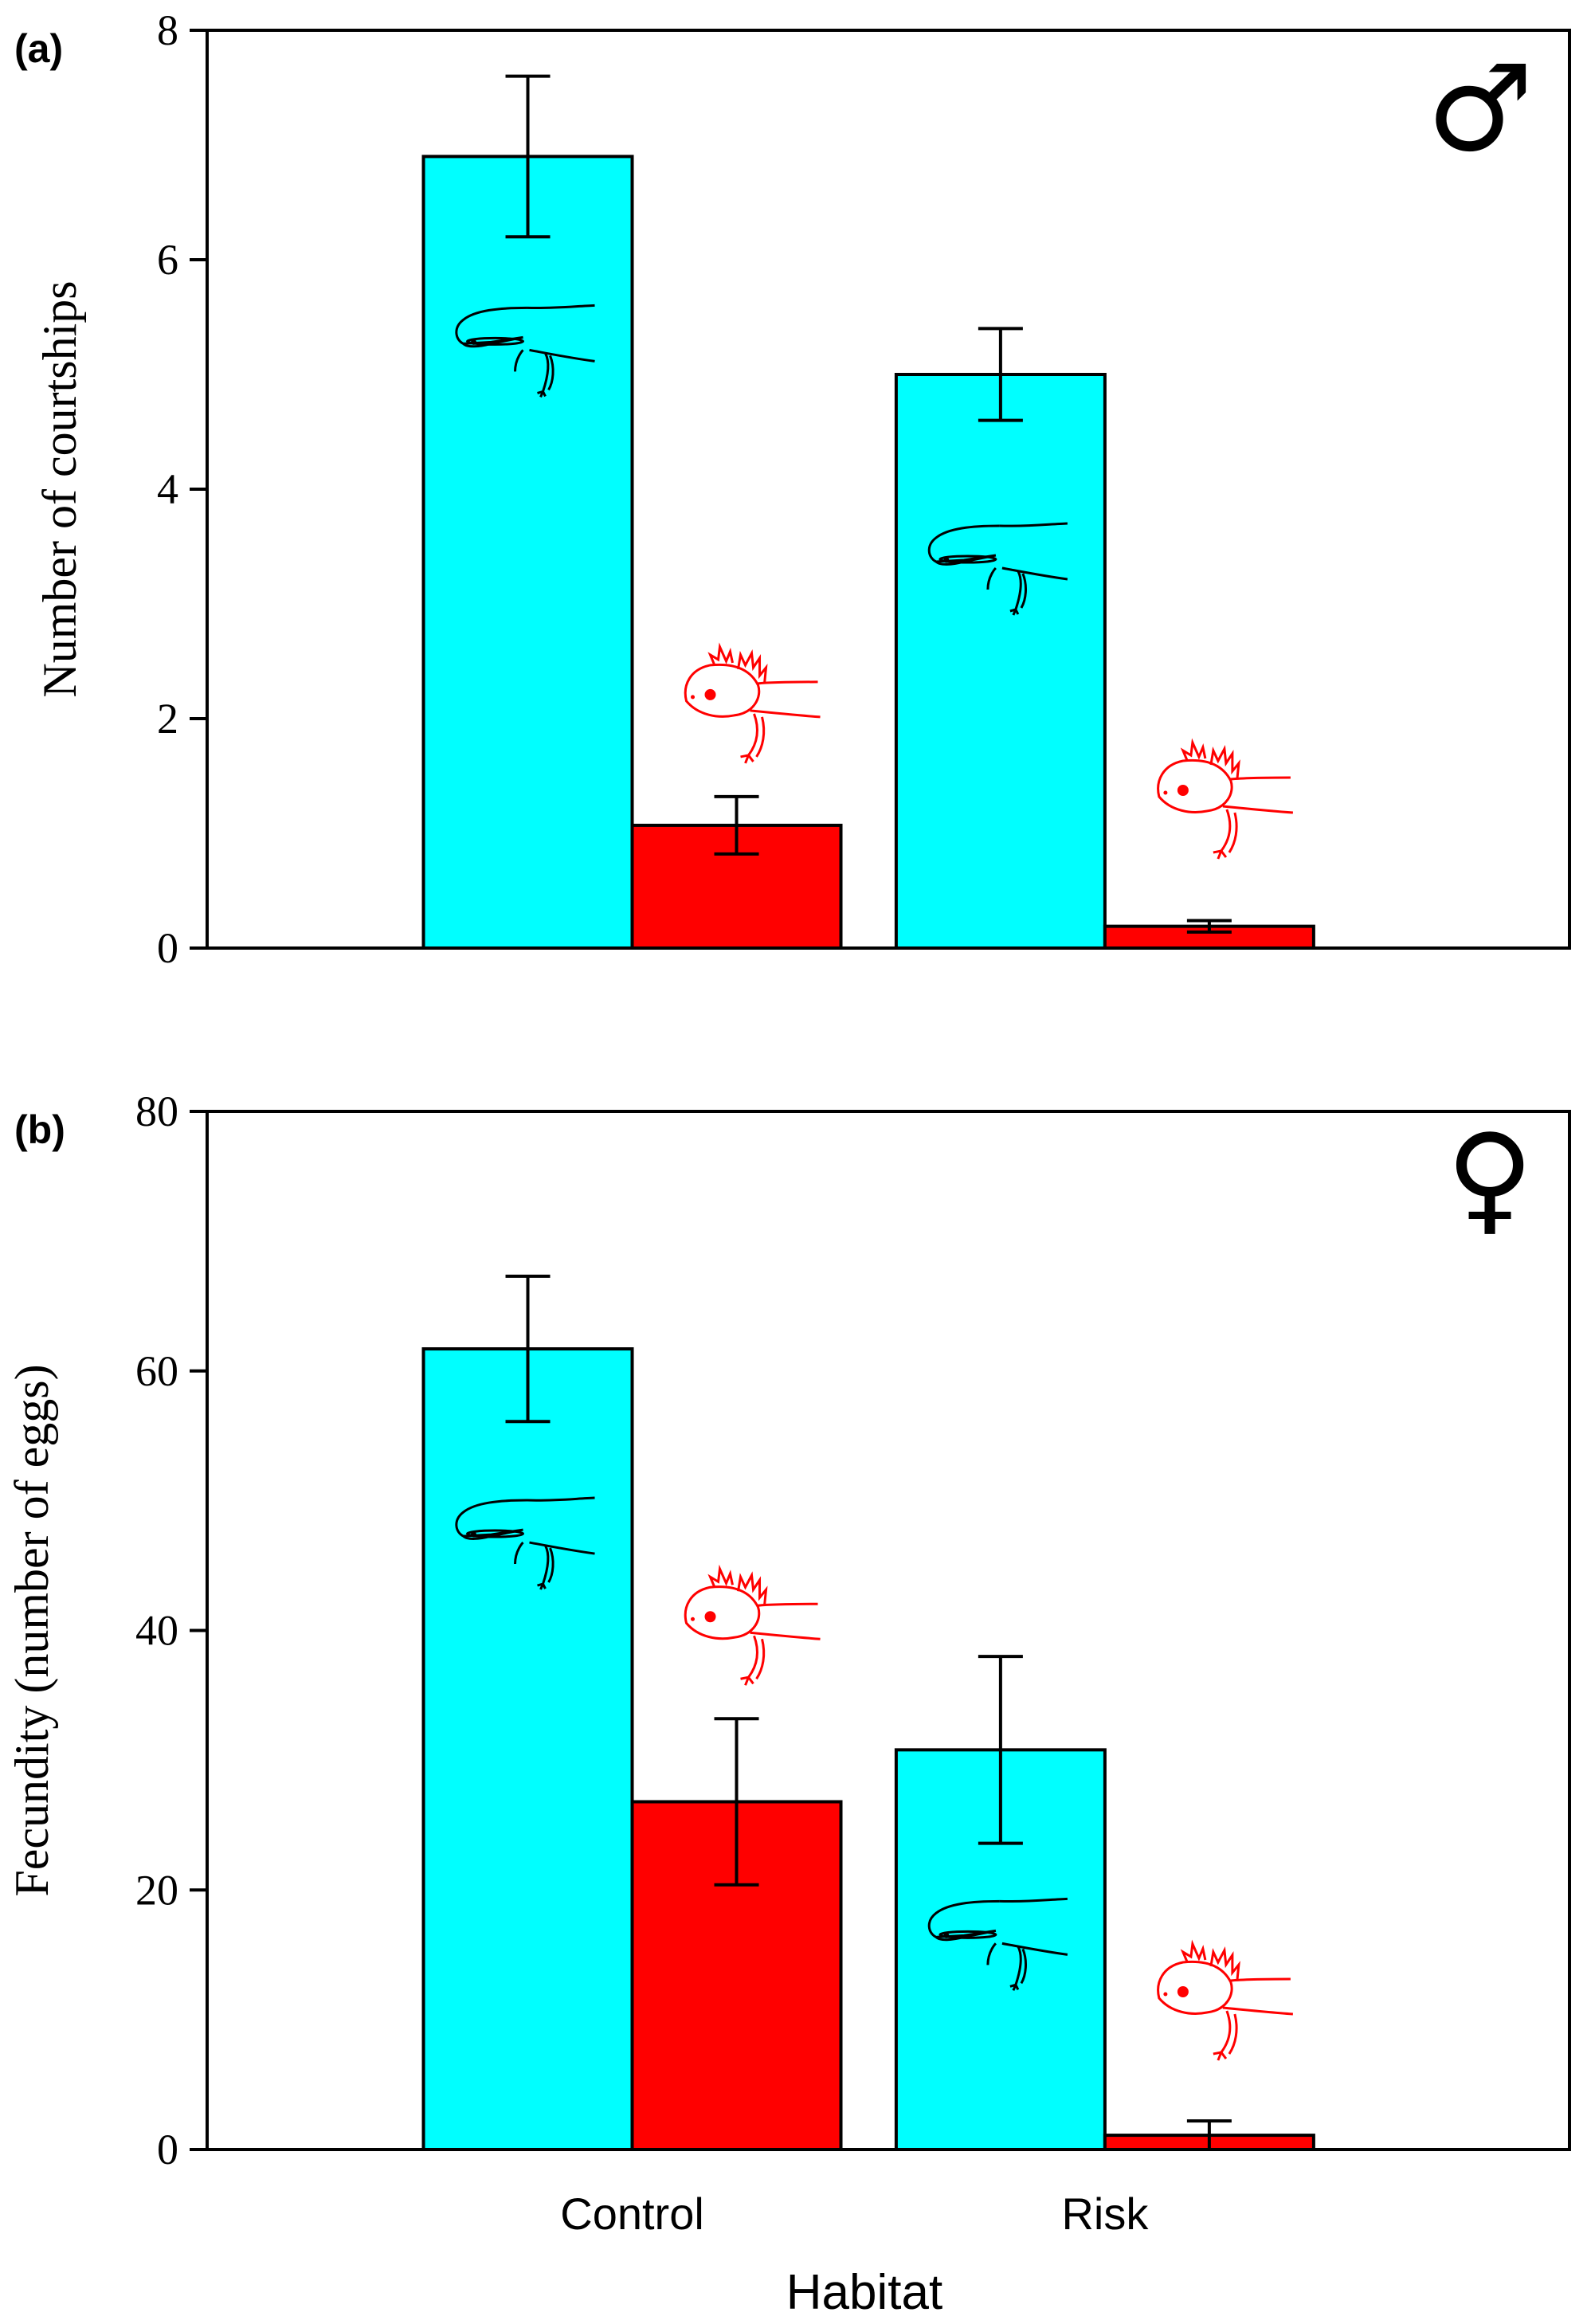  What do you see at coordinates (167, 30) in the screenshot?
I see `y-tick-label: 8` at bounding box center [167, 30].